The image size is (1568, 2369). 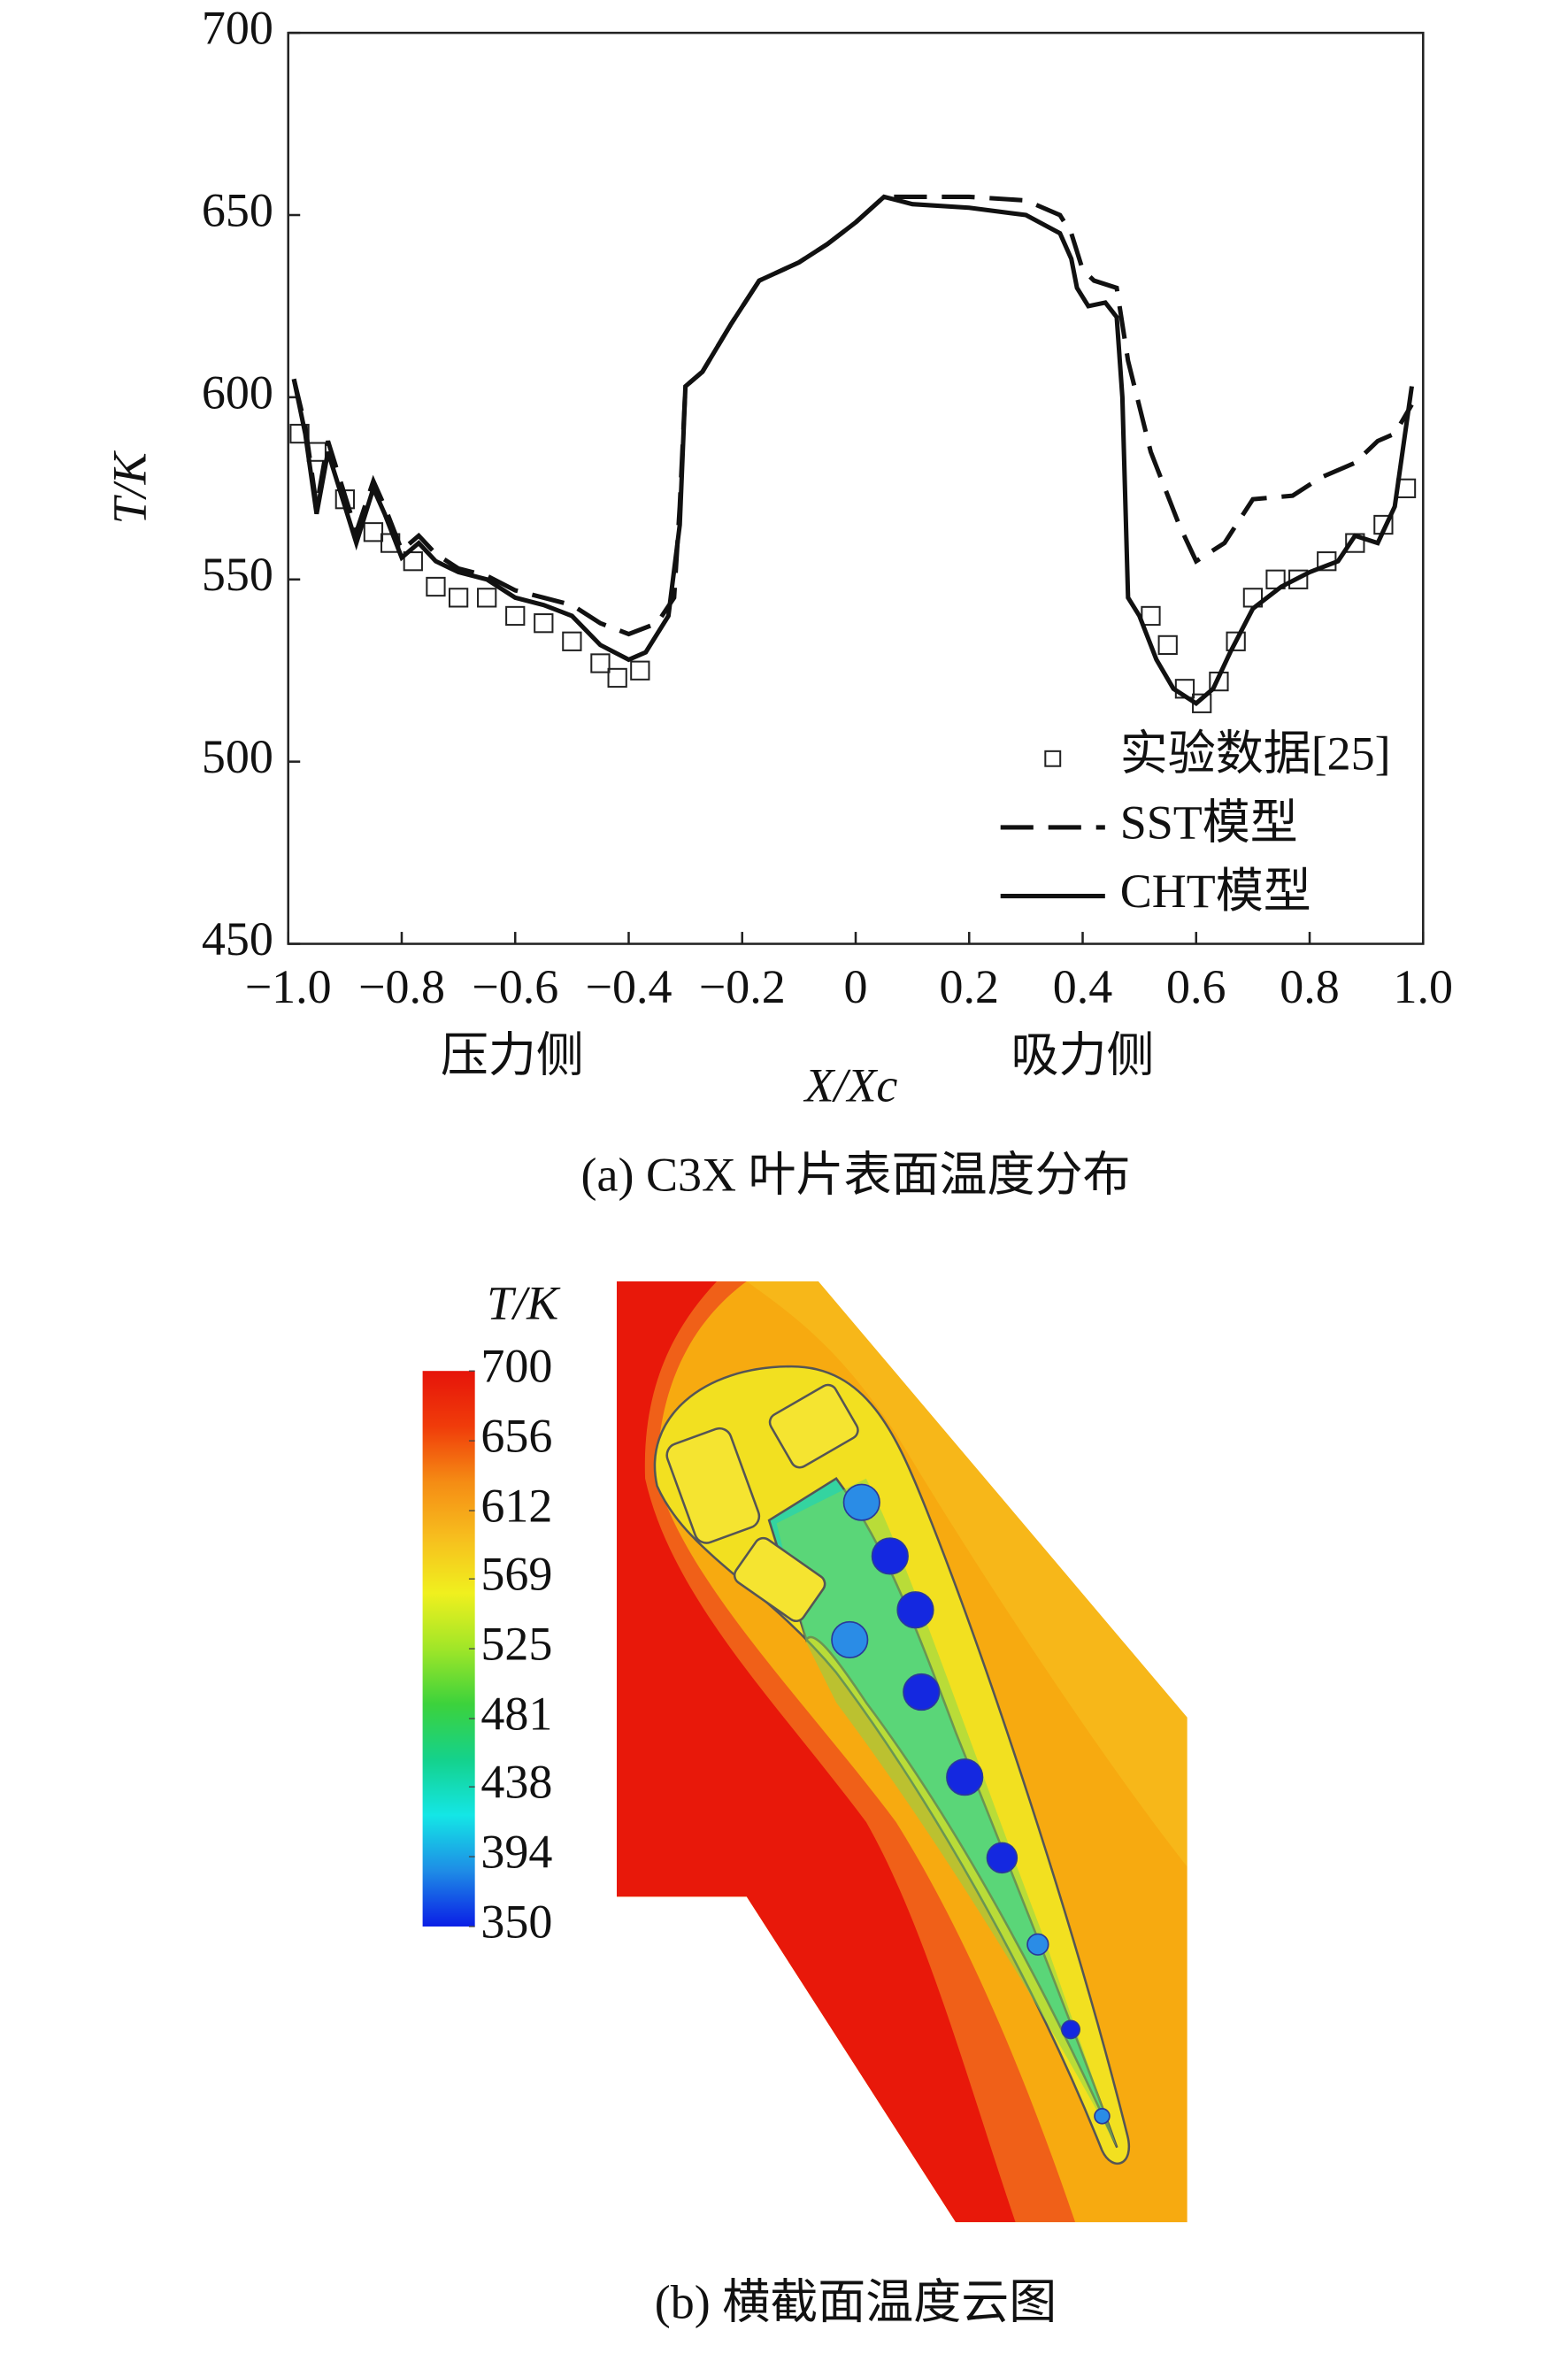 I want to click on y-tick-label: 600, so click(x=237, y=392).